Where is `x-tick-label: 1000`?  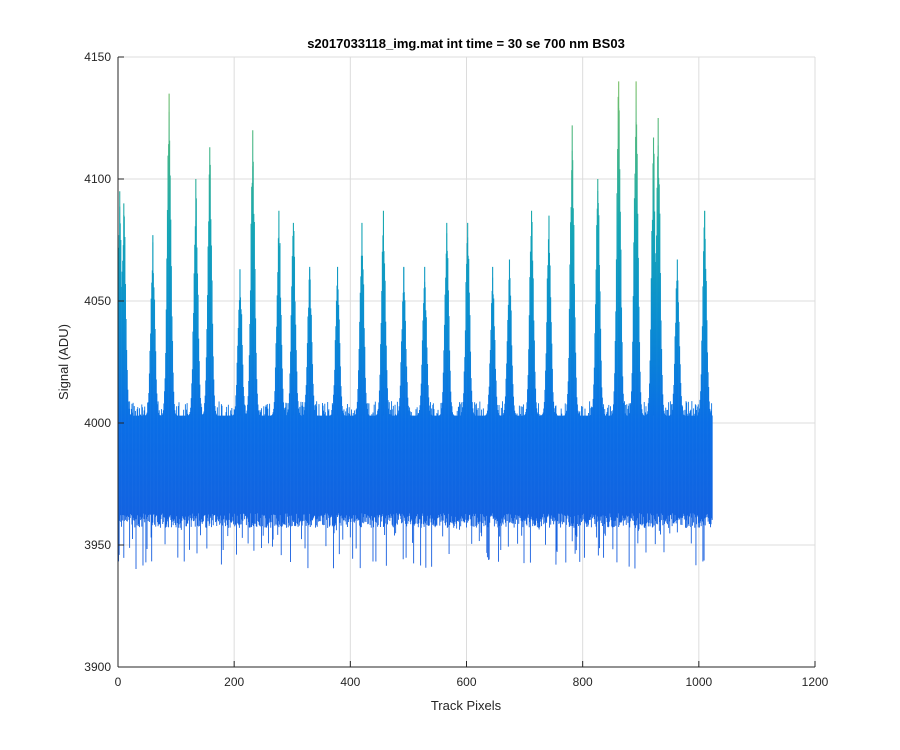
x-tick-label: 1000 is located at coordinates (698, 682).